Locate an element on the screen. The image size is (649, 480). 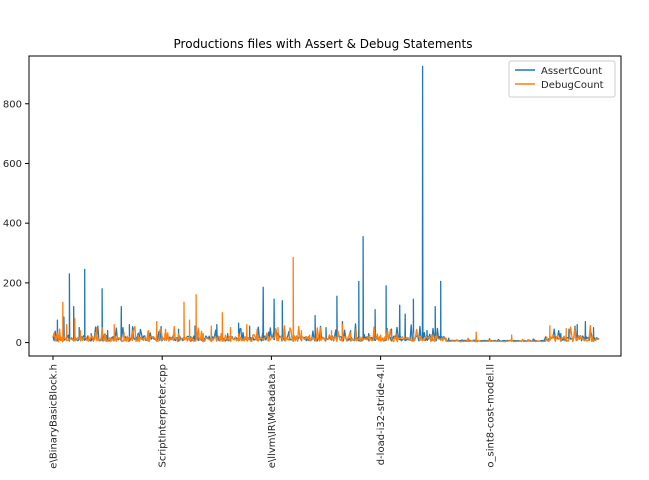
legend-label-assertcount: AssertCount is located at coordinates (571, 71).